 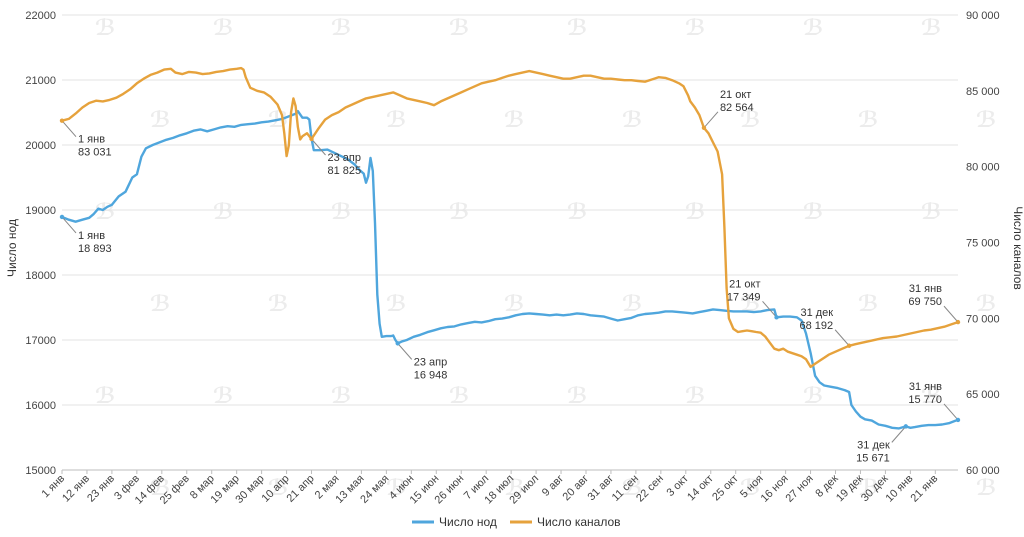 What do you see at coordinates (725, 488) in the screenshot?
I see `x-tick-label: 25 окт` at bounding box center [725, 488].